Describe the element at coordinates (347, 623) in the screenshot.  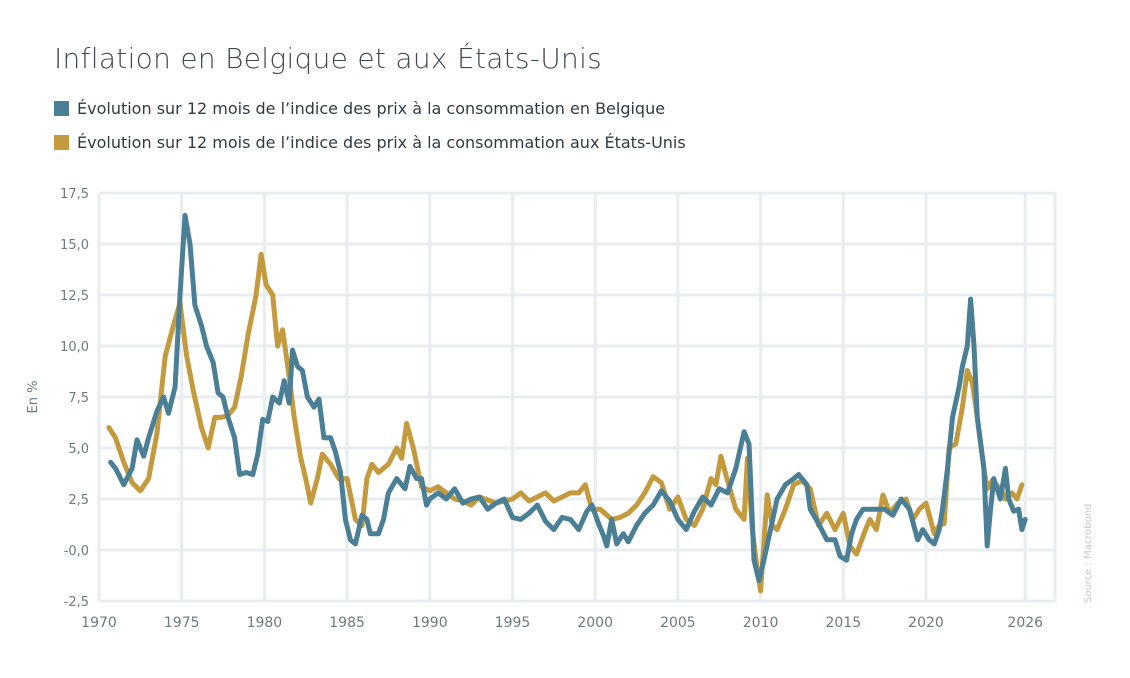
I see `x-tick-label: 1985` at that location.